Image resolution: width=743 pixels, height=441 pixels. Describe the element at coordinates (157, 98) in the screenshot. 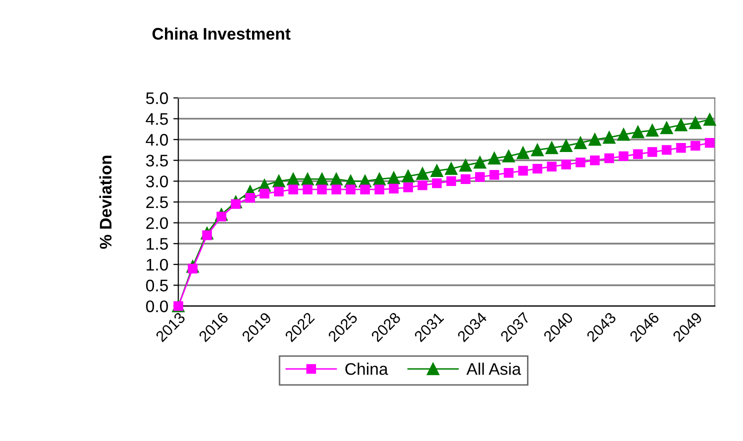

I see `y-tick-label: 5.0` at that location.